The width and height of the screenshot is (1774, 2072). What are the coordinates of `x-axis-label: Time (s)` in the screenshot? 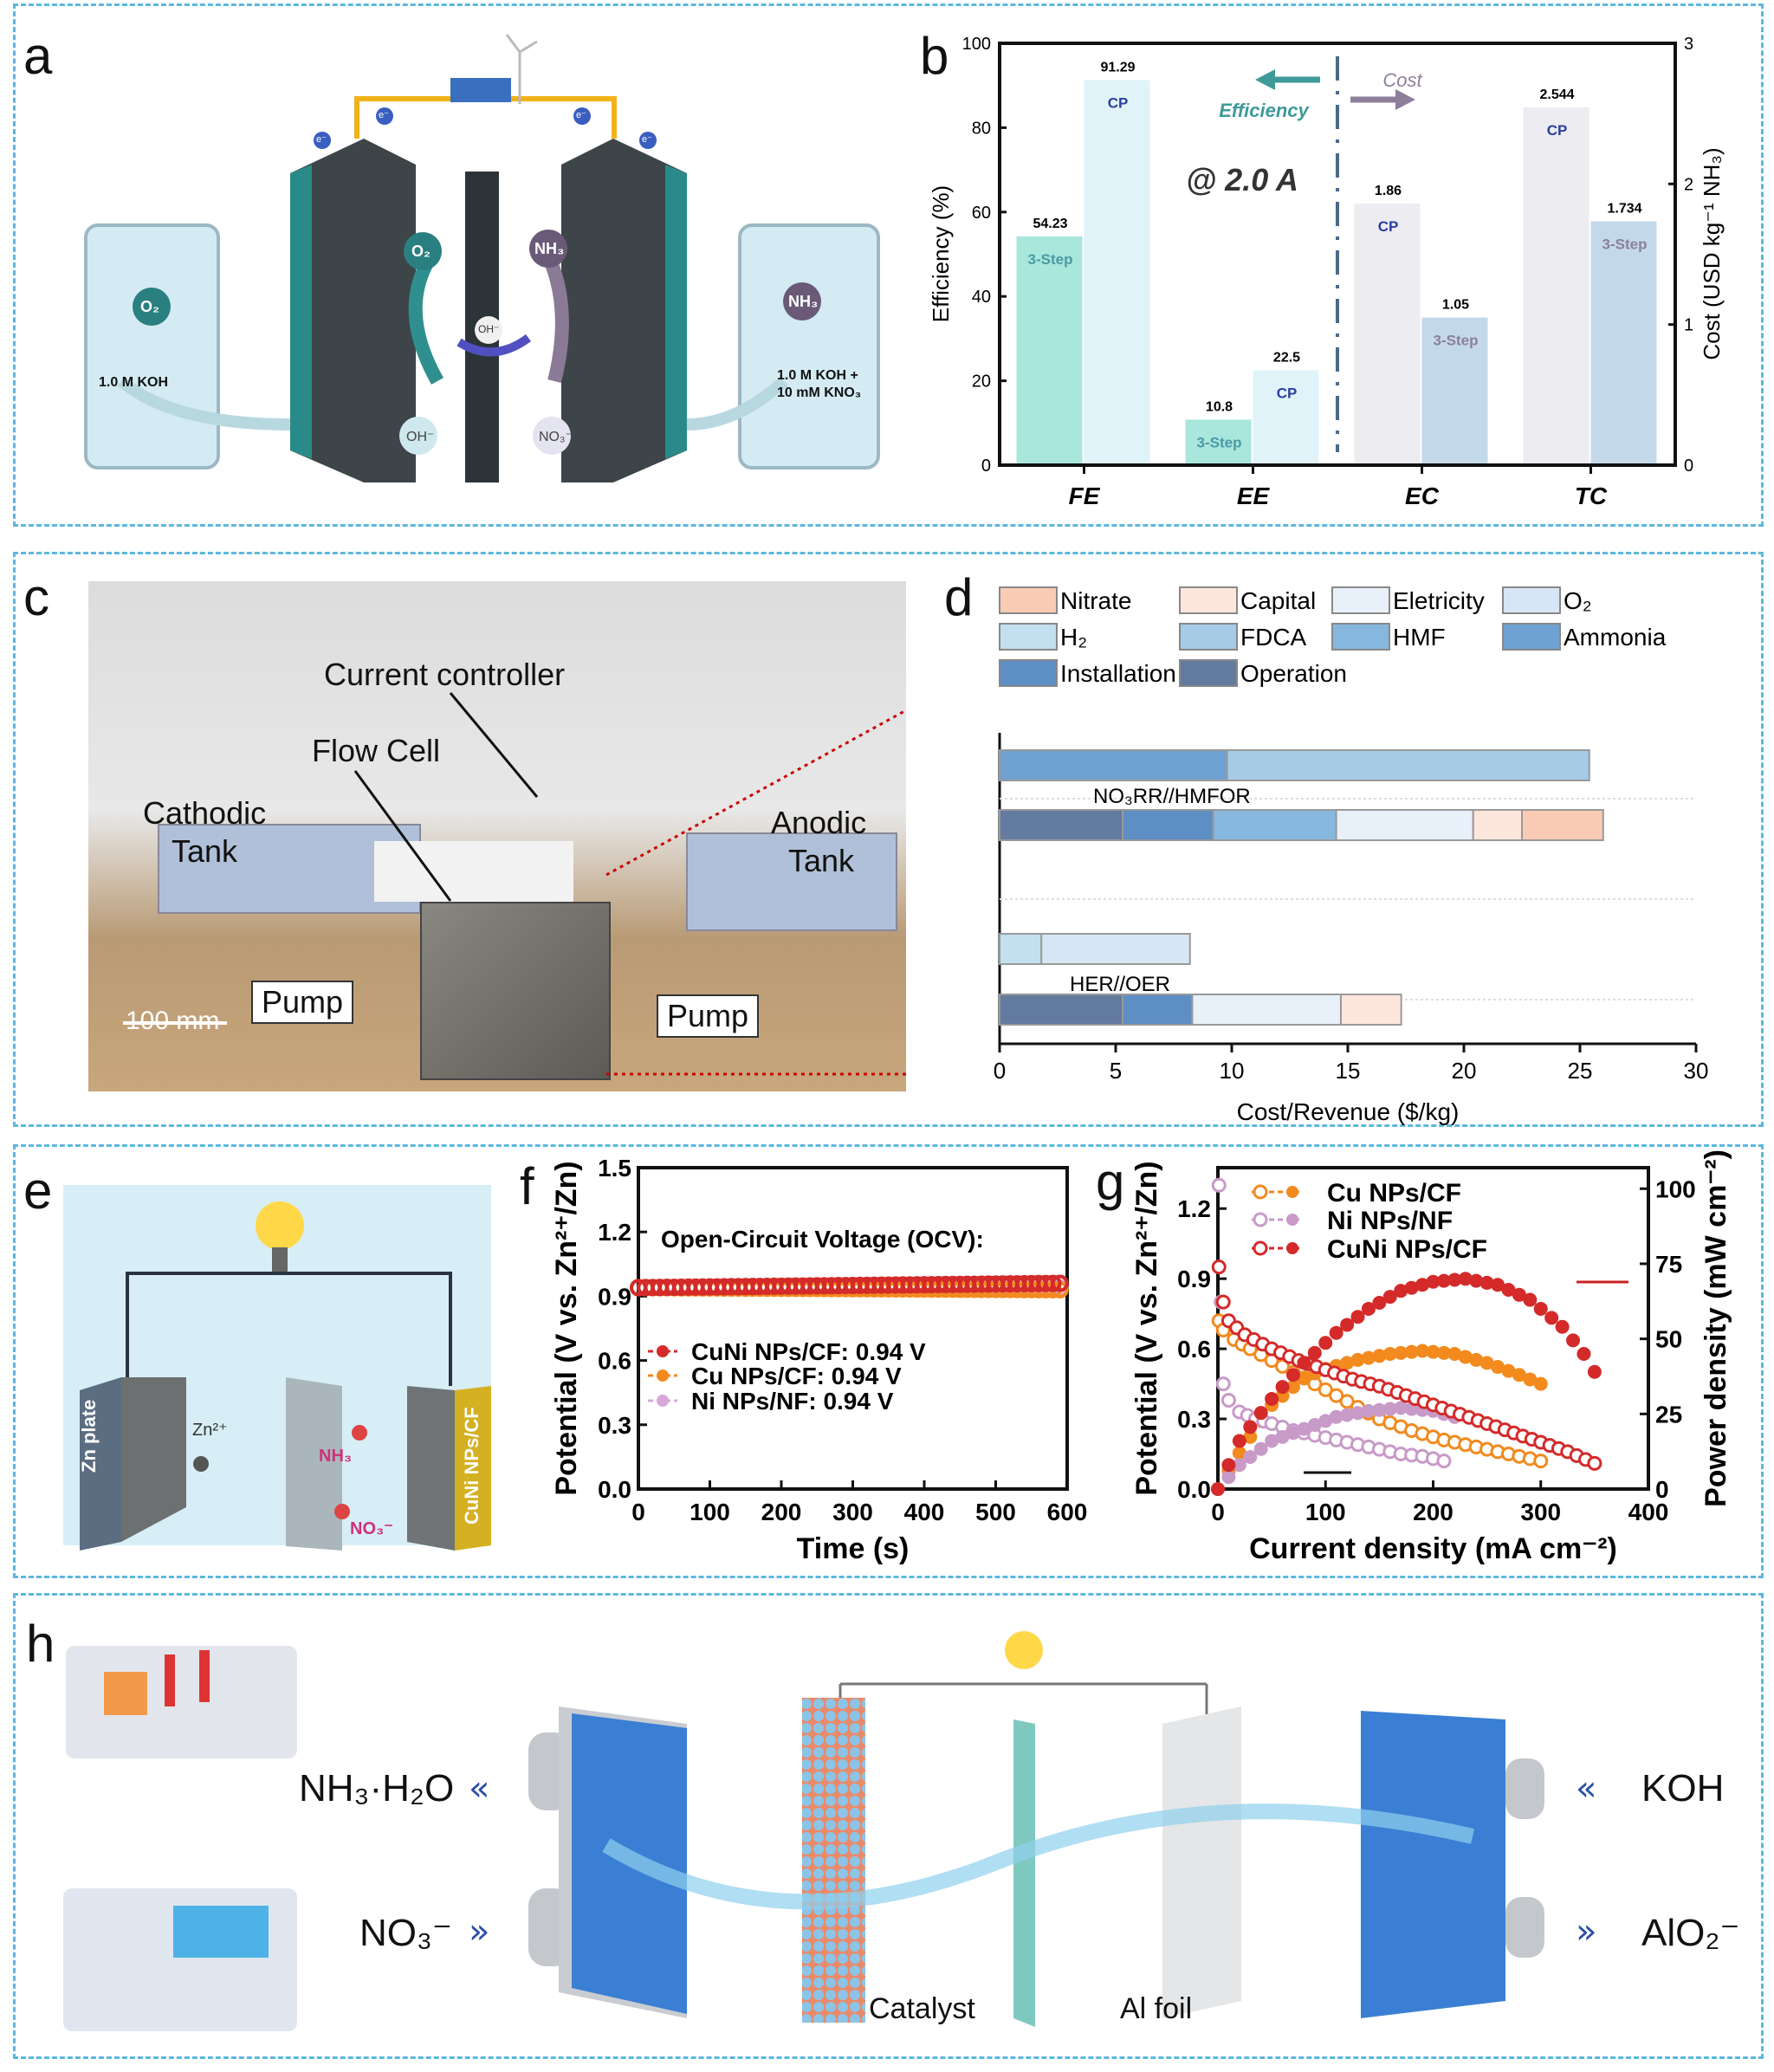 It's located at (853, 1548).